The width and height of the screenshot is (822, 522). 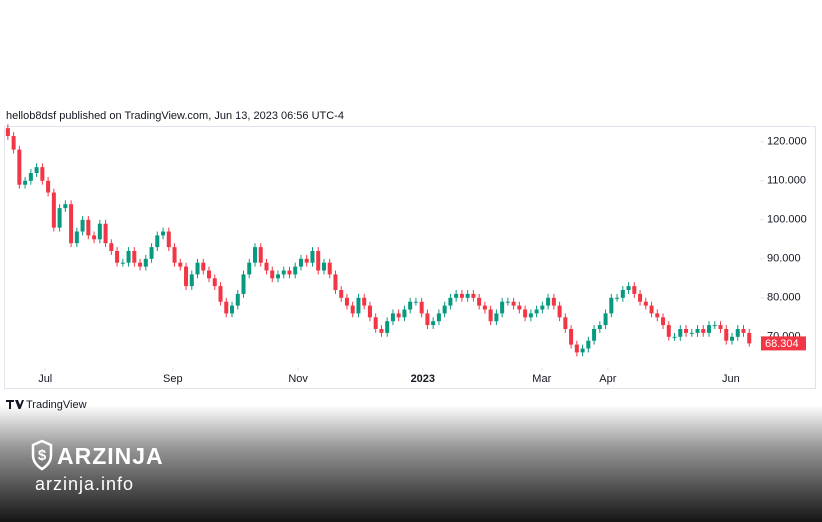 What do you see at coordinates (784, 259) in the screenshot?
I see `y-tick-label: 90.000` at bounding box center [784, 259].